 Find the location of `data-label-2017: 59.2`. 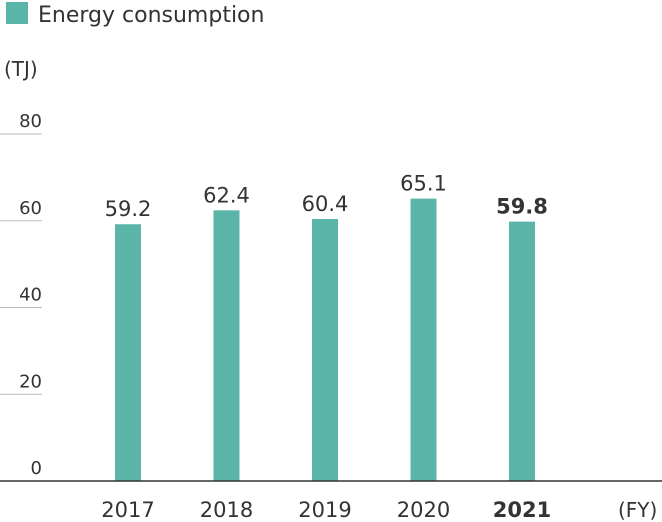

data-label-2017: 59.2 is located at coordinates (128, 209).